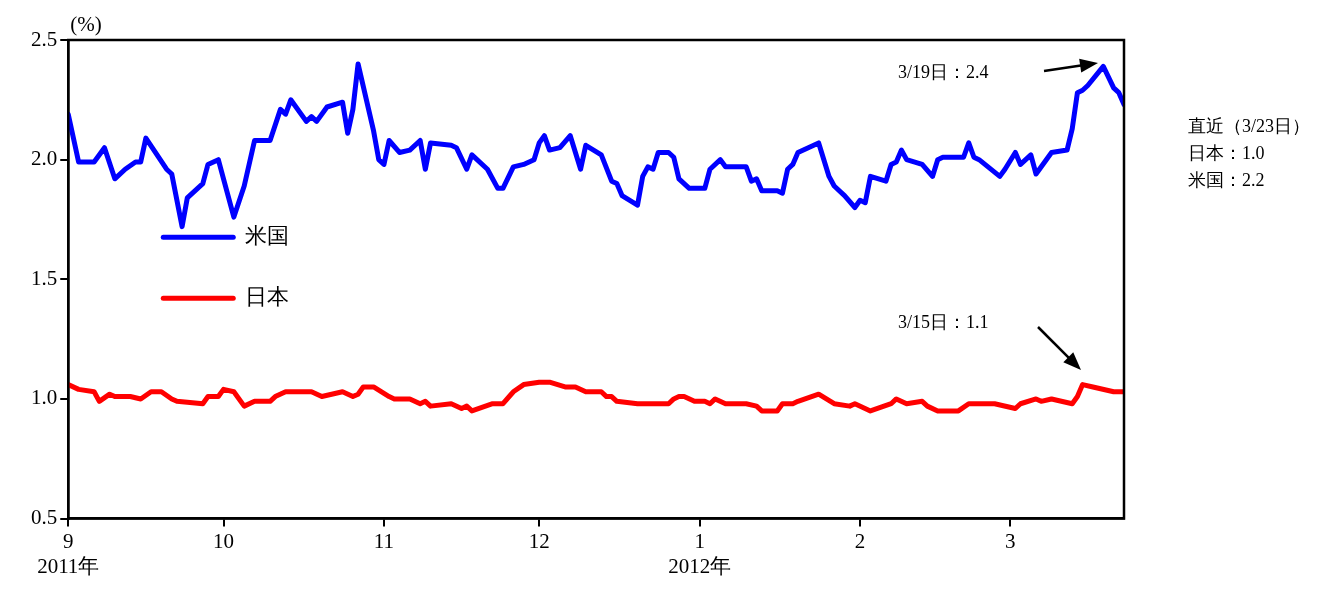 Image resolution: width=1339 pixels, height=591 pixels. I want to click on y-tick-label: 1.5, so click(44, 277).